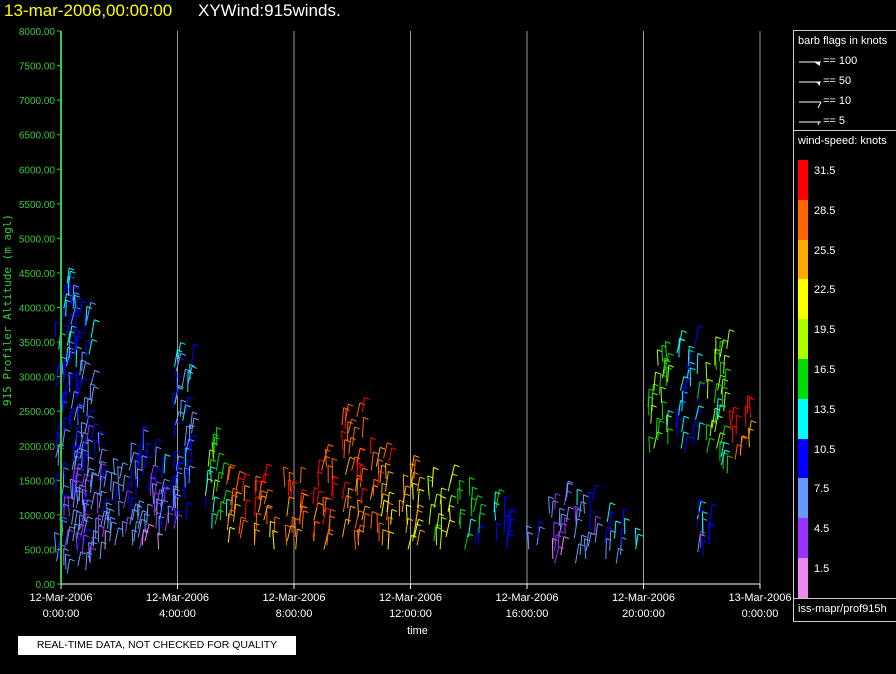 This screenshot has width=896, height=674. I want to click on y-tick-label: 1500.00, so click(37, 481).